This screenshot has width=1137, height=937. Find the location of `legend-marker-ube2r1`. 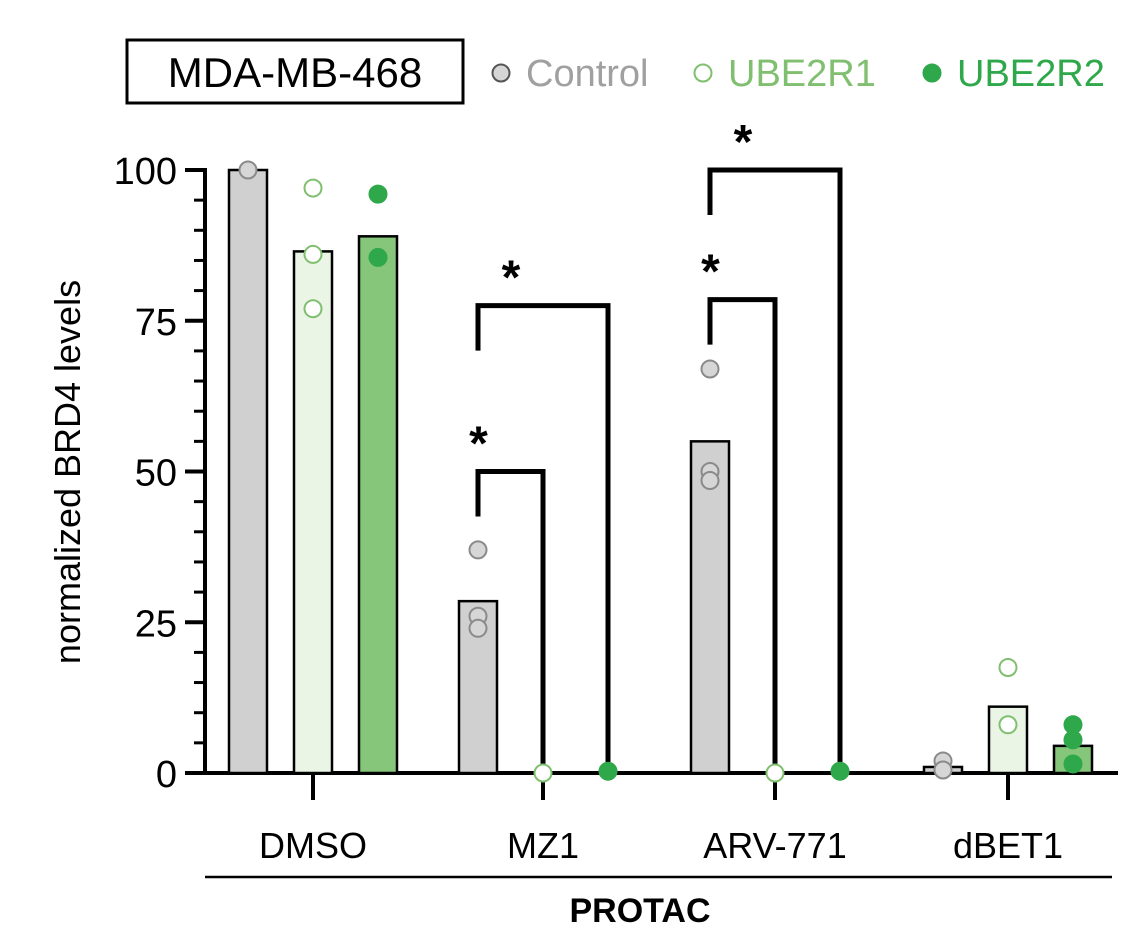

legend-marker-ube2r1 is located at coordinates (703, 73).